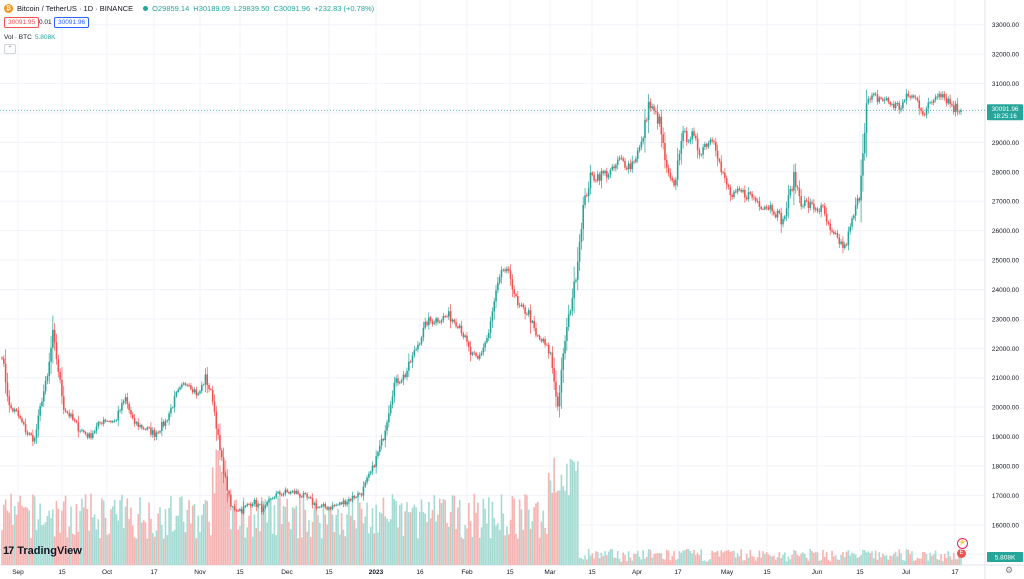 The image size is (1024, 579). What do you see at coordinates (42, 551) in the screenshot?
I see `tradingview-logo: 17 TradingView` at bounding box center [42, 551].